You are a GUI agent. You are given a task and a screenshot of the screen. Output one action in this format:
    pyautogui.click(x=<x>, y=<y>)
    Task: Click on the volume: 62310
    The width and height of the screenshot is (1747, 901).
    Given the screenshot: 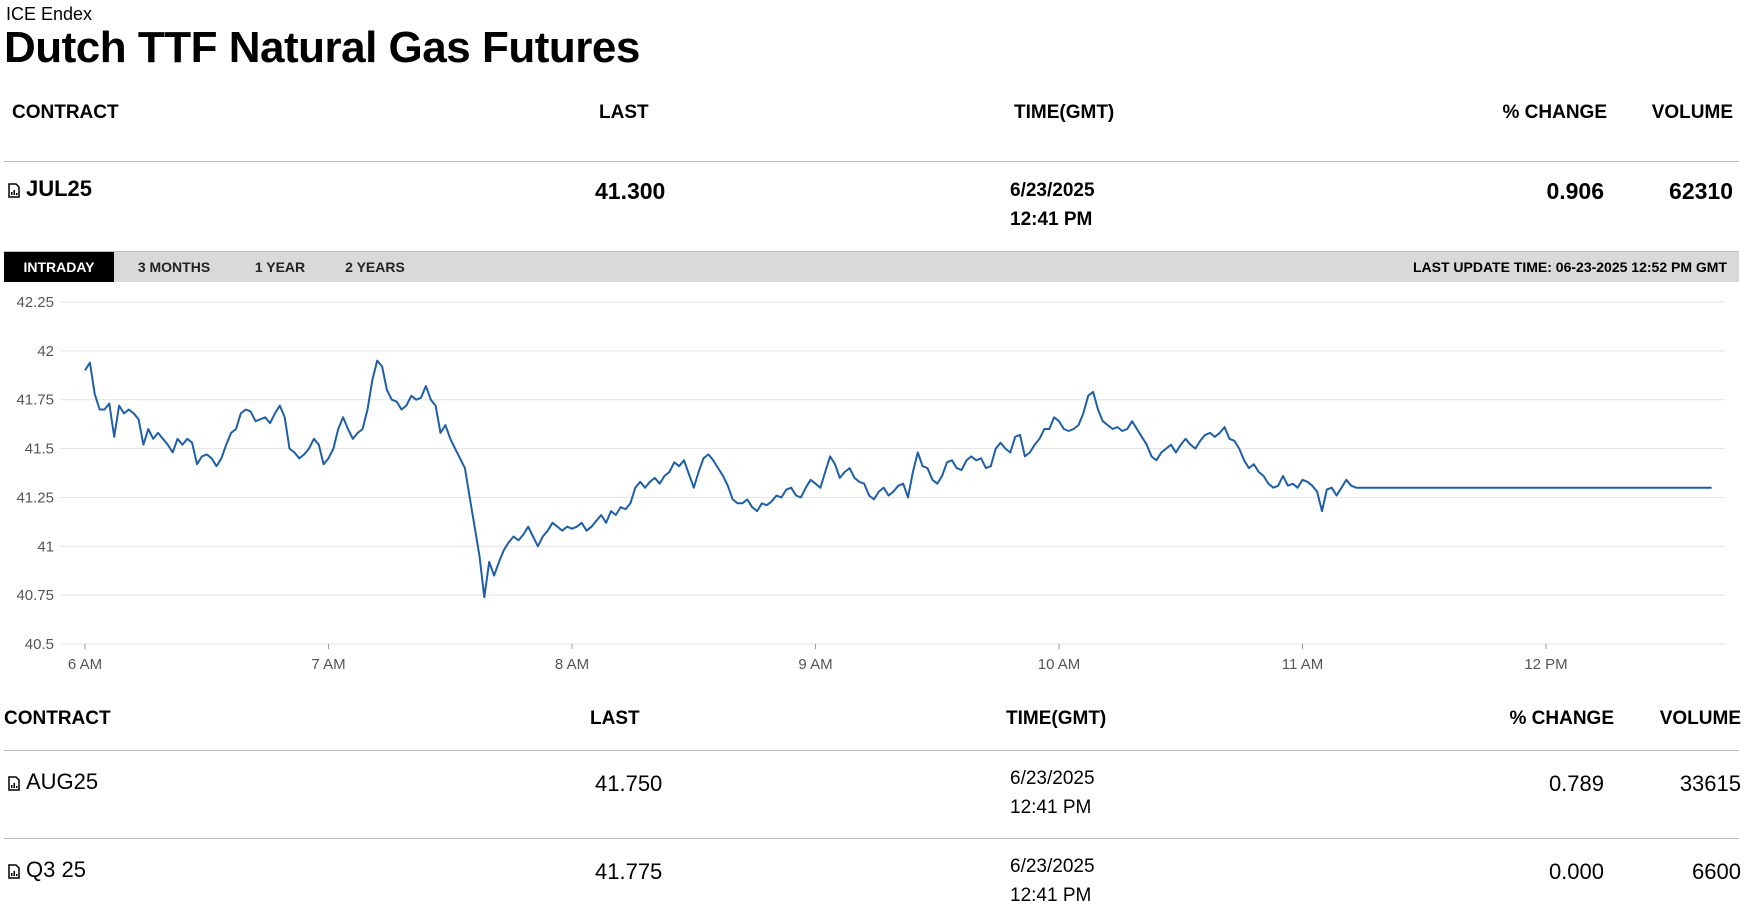 What is the action you would take?
    pyautogui.click(x=1701, y=191)
    